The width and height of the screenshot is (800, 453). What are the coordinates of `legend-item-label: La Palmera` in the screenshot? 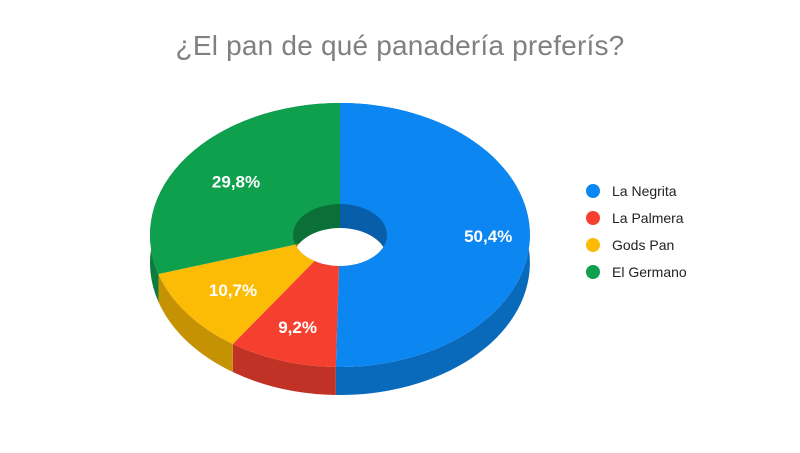 It's located at (648, 217).